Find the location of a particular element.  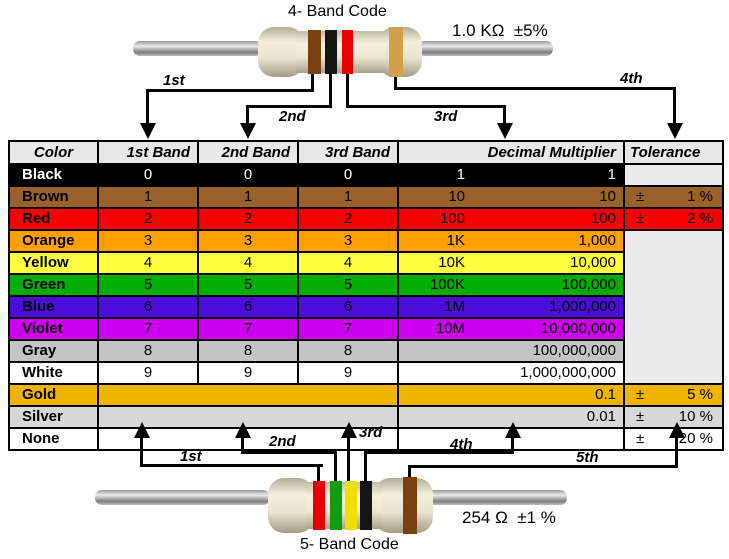

table-row-black: Black 0 0 0 1 1 is located at coordinates (366, 175).